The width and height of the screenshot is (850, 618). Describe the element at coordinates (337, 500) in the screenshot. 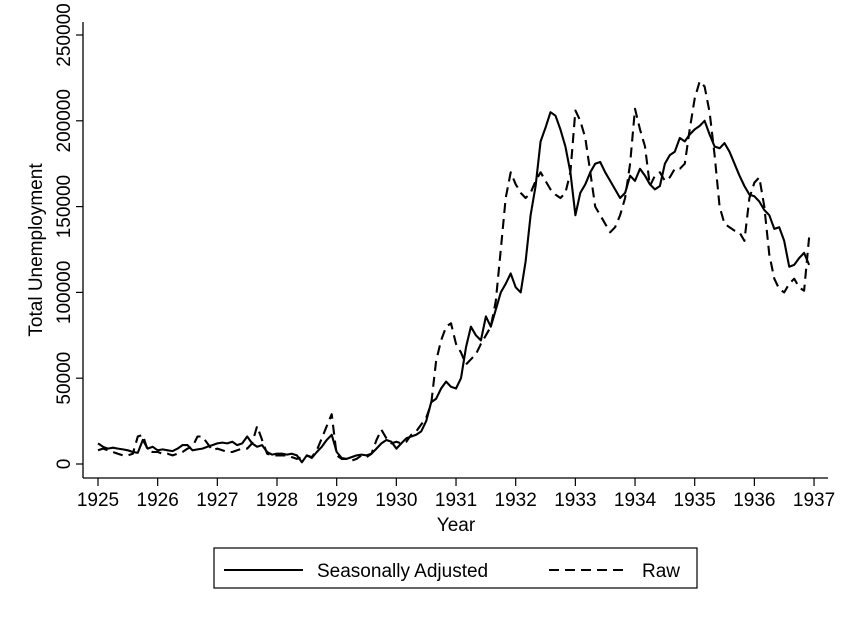

I see `x-tick-label: 1929` at that location.